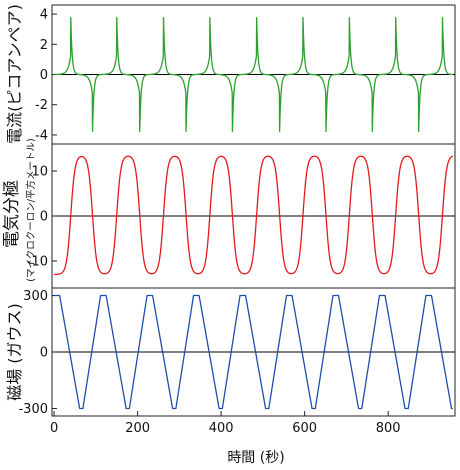  I want to click on x-axis-label: 時間 (秒), so click(255, 458).